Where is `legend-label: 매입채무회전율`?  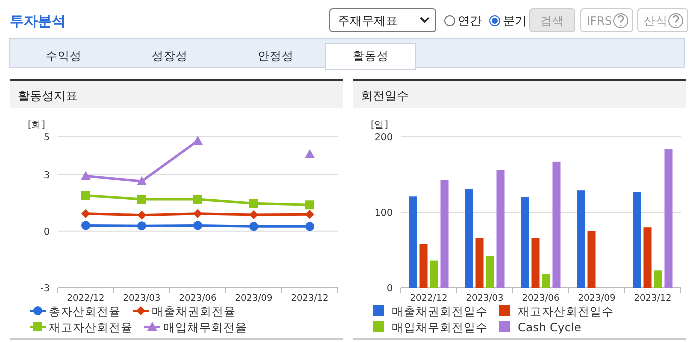 legend-label: 매입채무회전율 is located at coordinates (206, 327).